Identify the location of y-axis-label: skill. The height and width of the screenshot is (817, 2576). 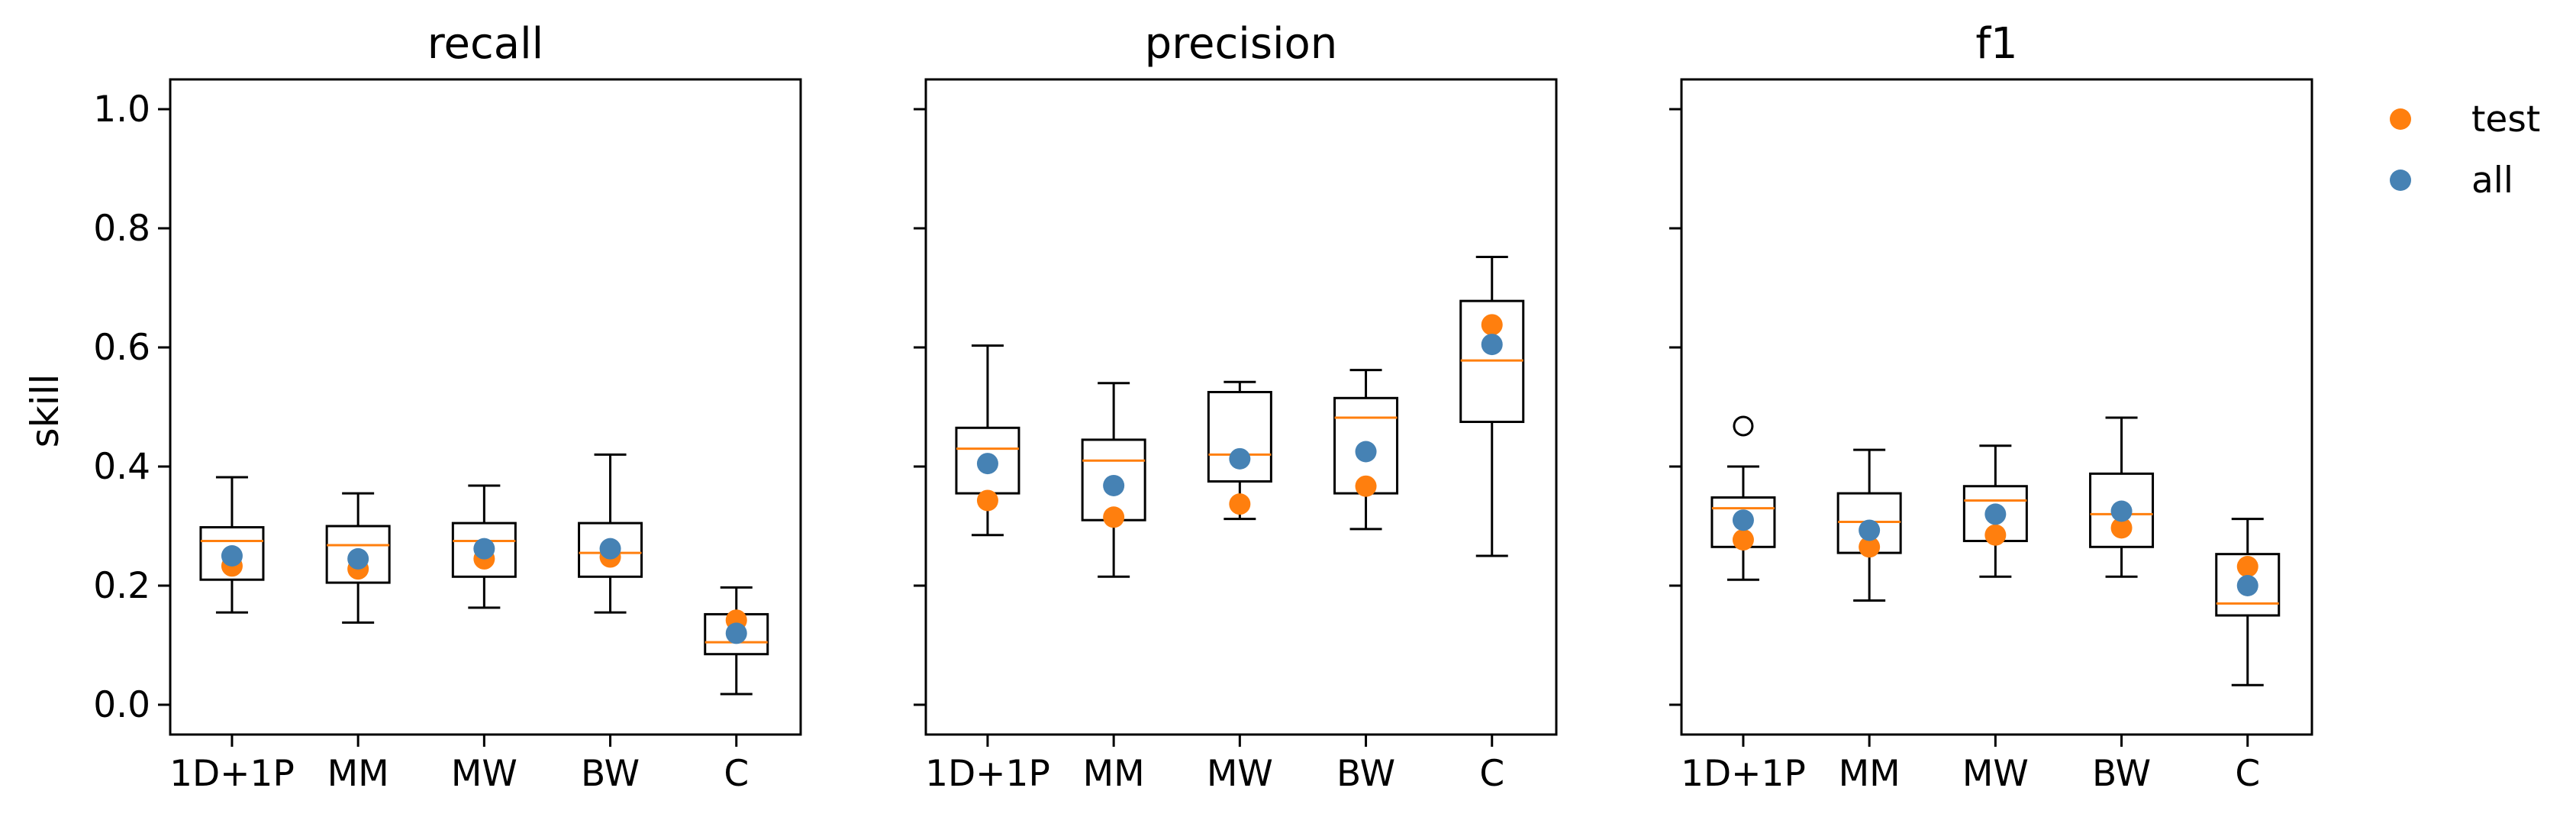
(45, 411).